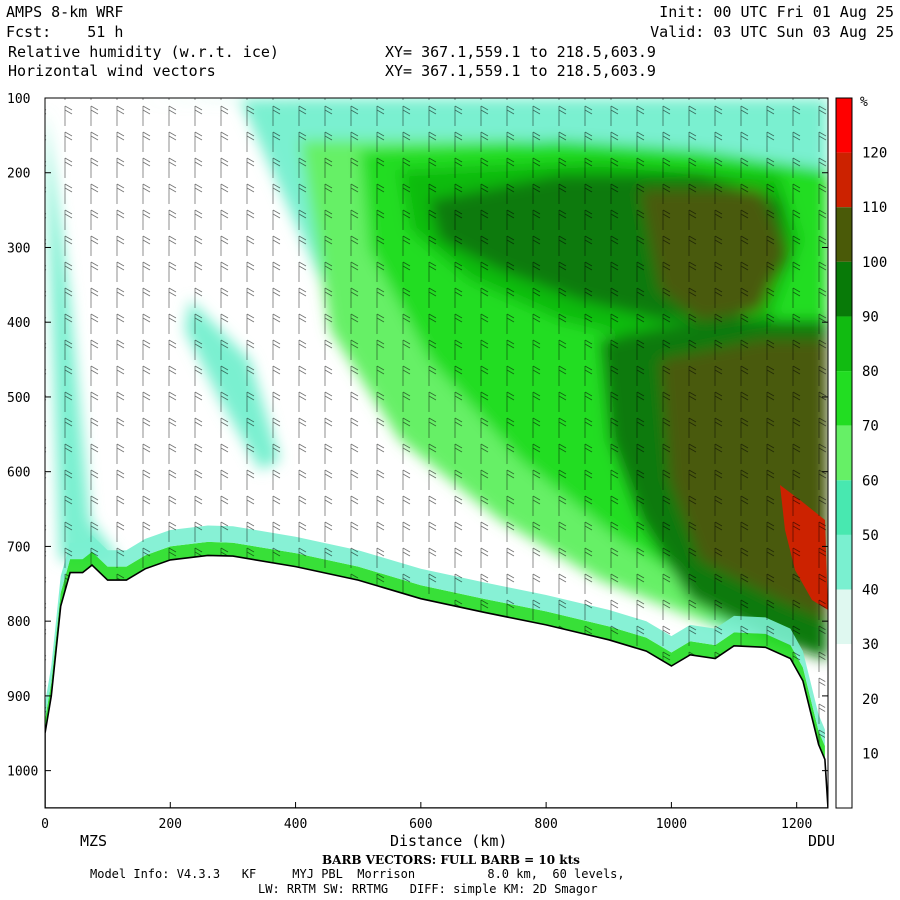 This screenshot has height=900, width=900. I want to click on colorbar-label: 100, so click(874, 263).